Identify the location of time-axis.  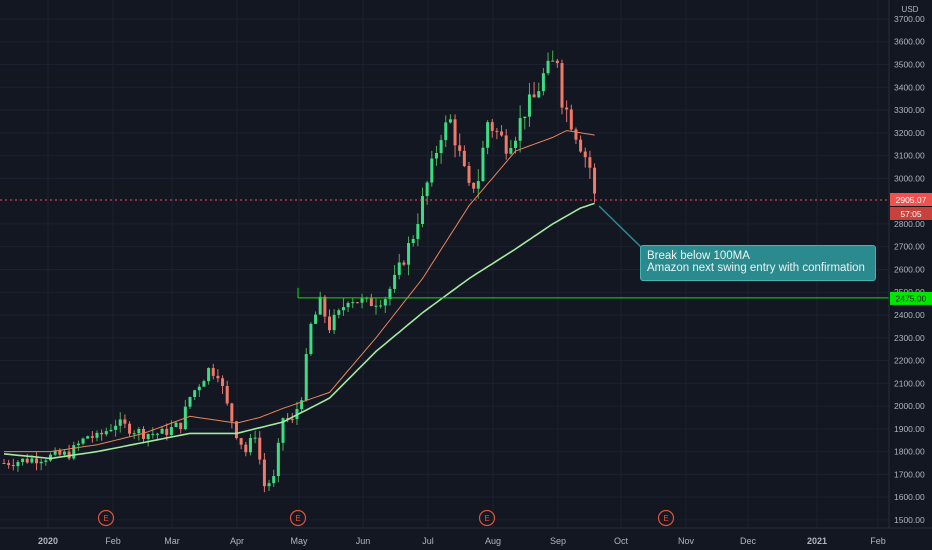
(466, 539).